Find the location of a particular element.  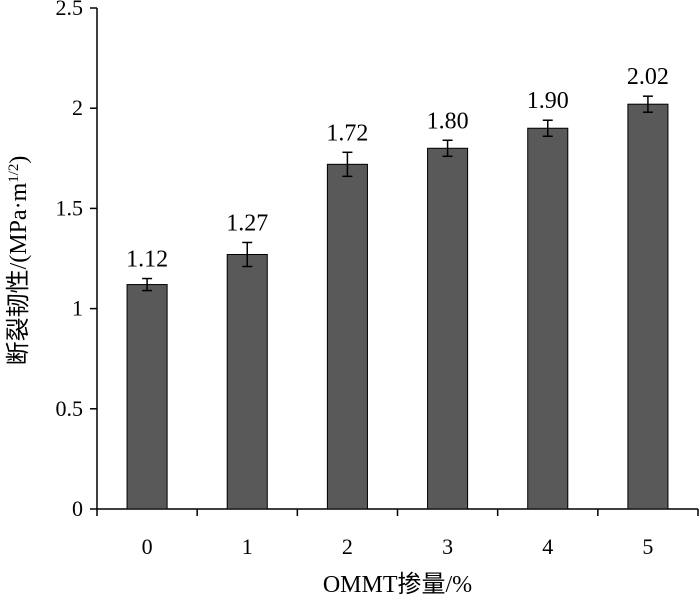

x-tick-label: 3 is located at coordinates (447, 546).